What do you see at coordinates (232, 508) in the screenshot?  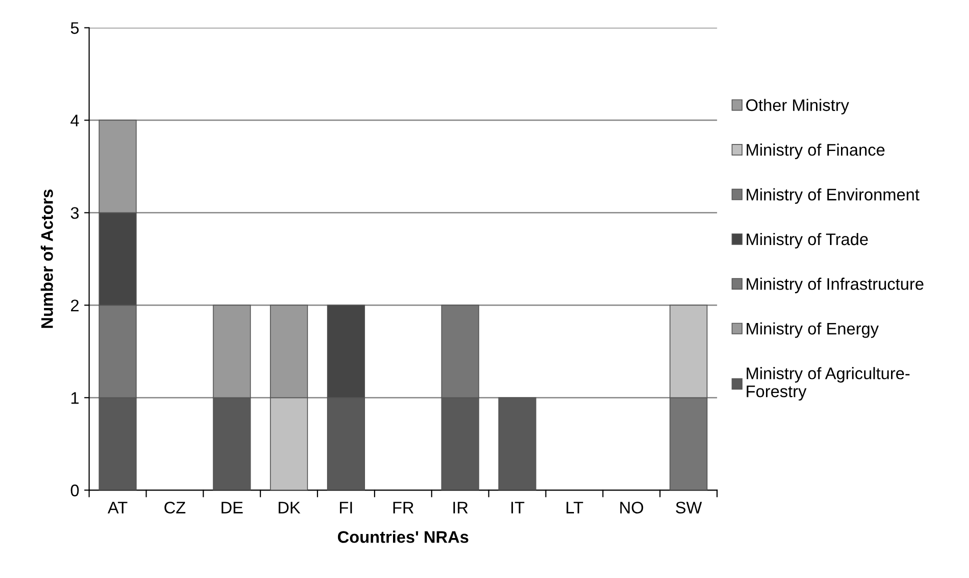 I see `x-tick-label: DE` at bounding box center [232, 508].